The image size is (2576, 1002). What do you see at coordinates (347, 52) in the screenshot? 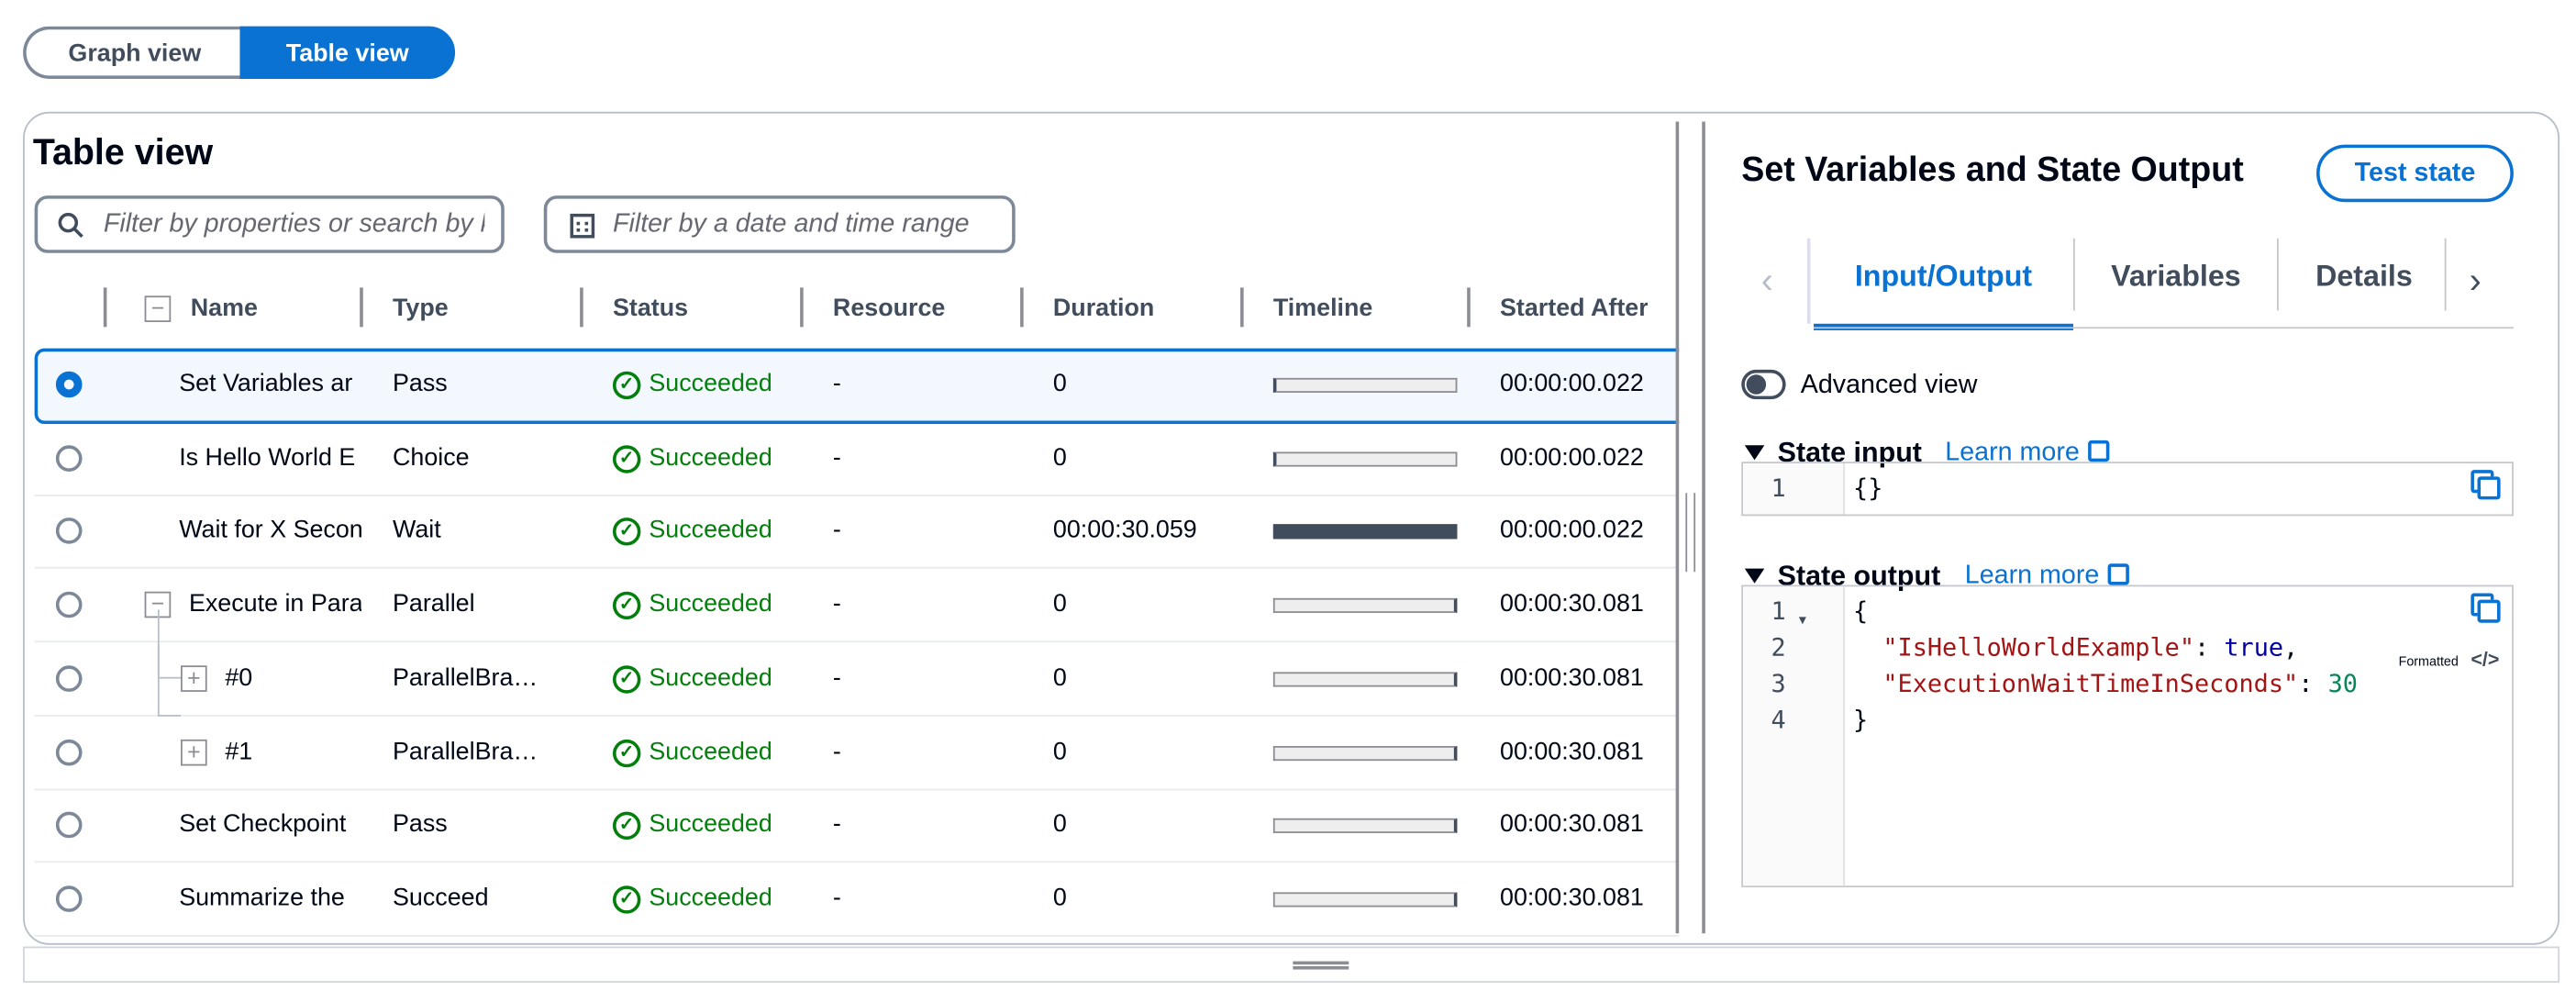
I see `toggle-button: Table view` at bounding box center [347, 52].